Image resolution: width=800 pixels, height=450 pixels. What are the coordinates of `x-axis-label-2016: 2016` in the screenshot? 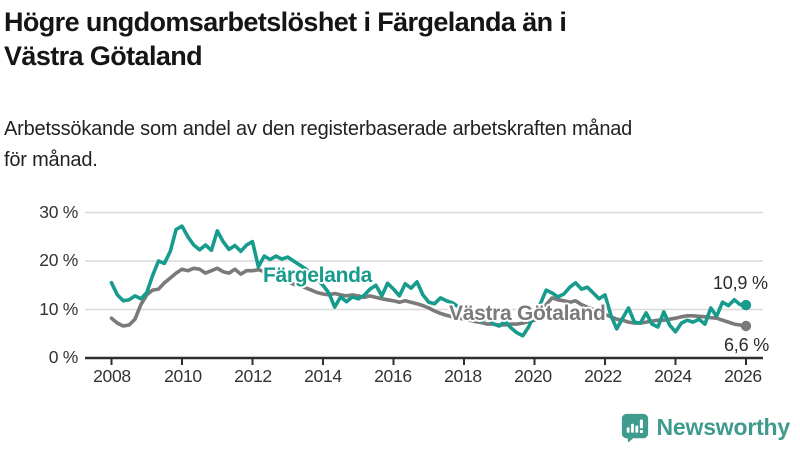 It's located at (393, 376).